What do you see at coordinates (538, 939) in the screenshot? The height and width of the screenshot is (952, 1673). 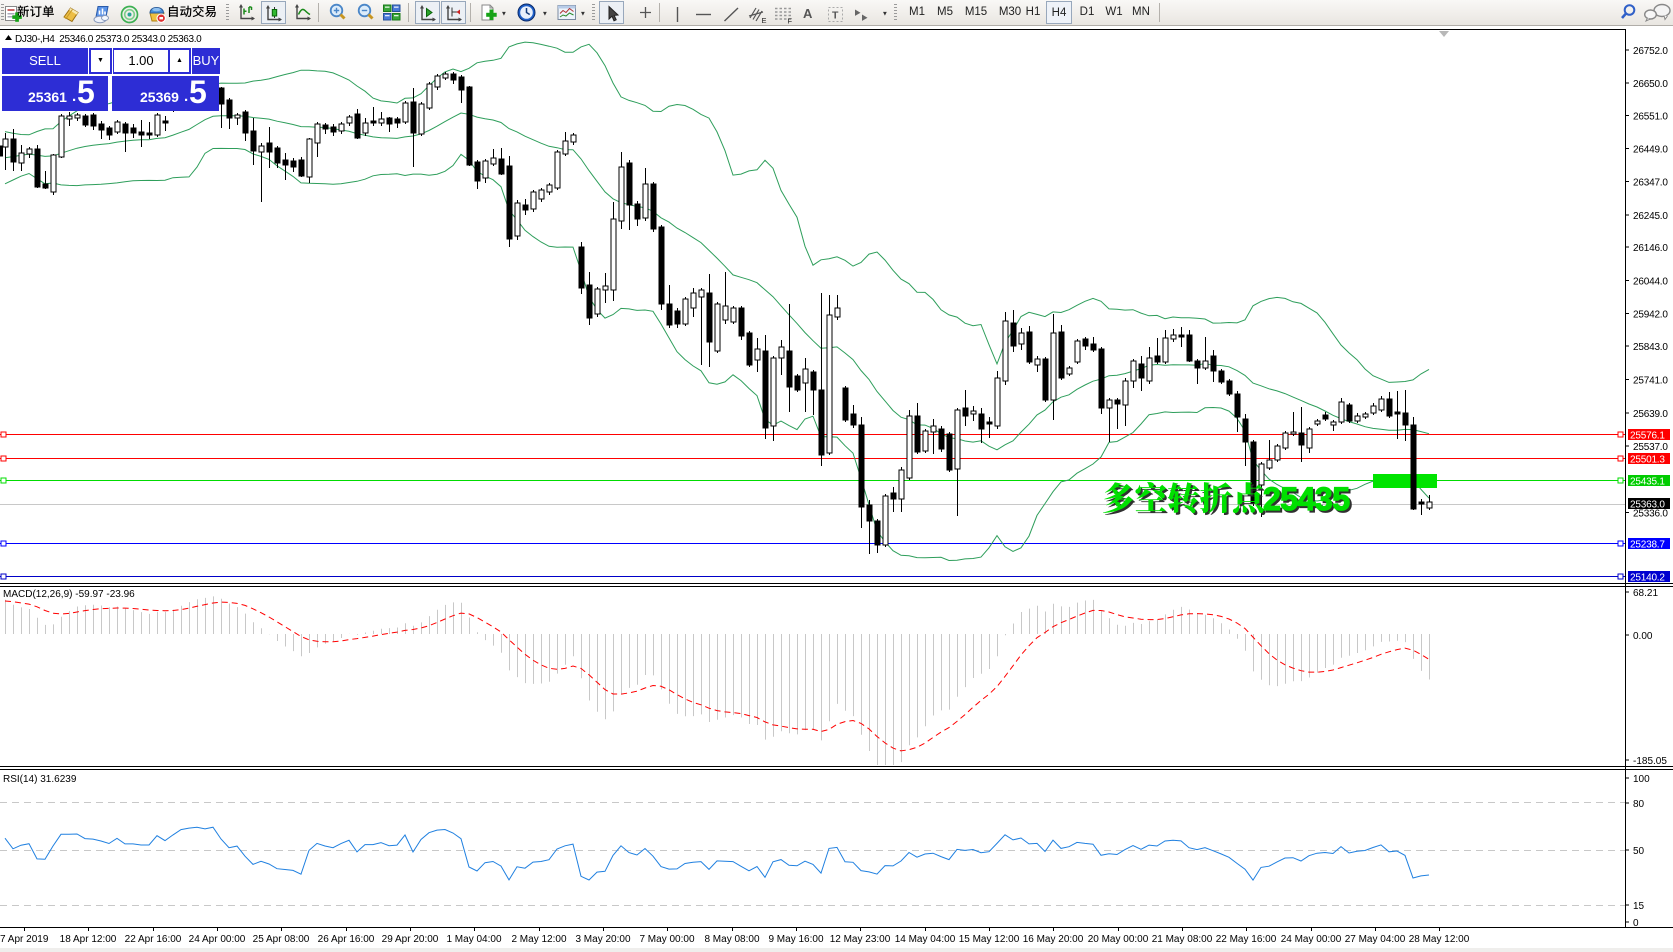 I see `svg-text: 2 May 12:00` at bounding box center [538, 939].